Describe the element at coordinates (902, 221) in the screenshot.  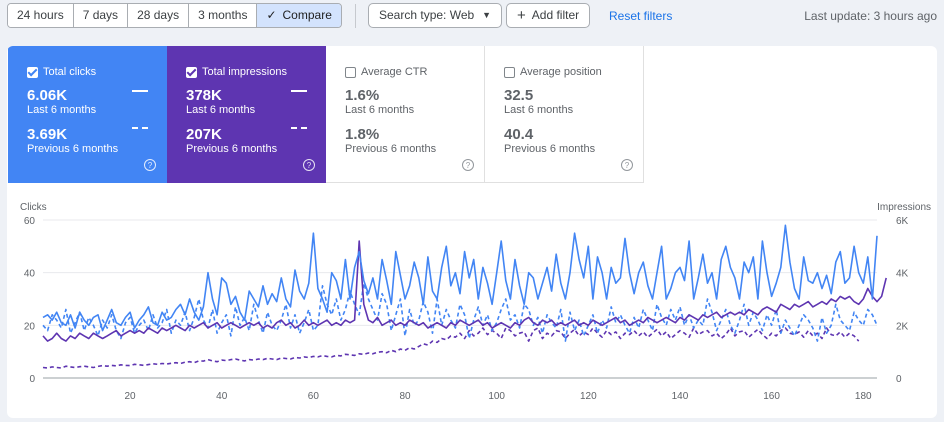
I see `y-right-tick-label: 6K` at that location.